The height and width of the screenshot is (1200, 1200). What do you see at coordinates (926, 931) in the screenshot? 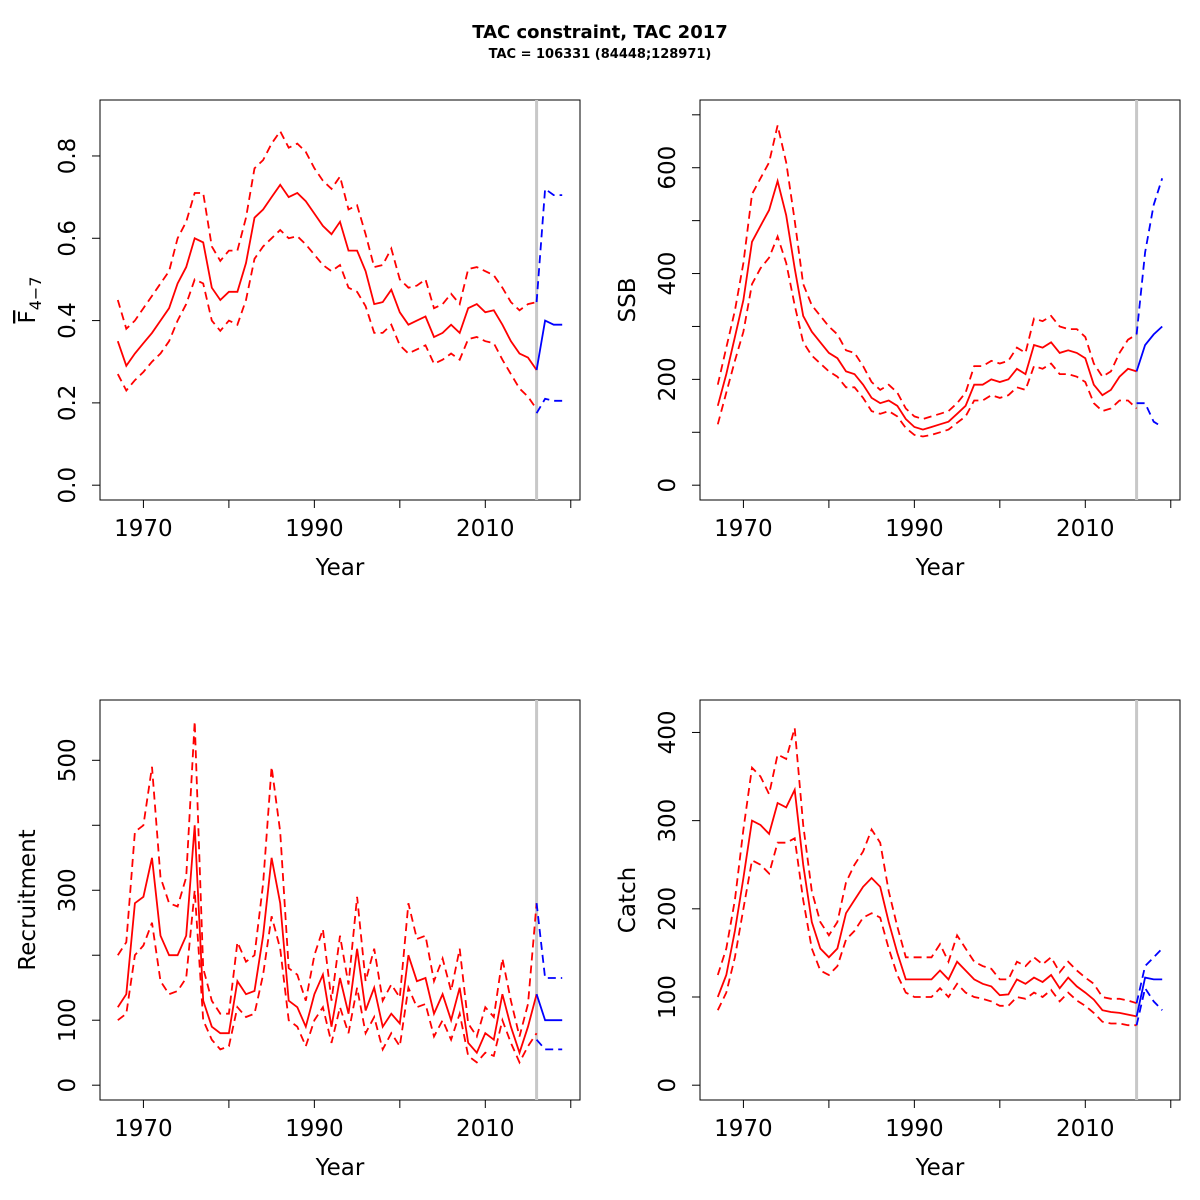
I see `catch-historical-lower-line` at bounding box center [926, 931].